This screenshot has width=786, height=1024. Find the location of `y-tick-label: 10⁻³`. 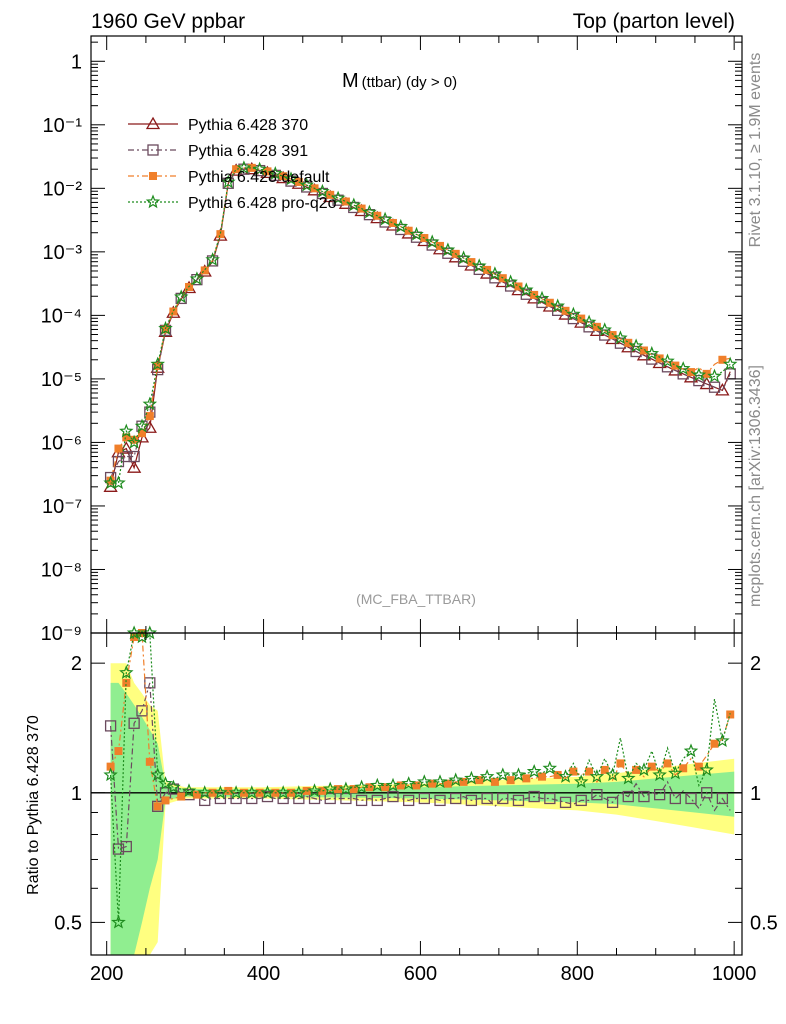

y-tick-label: 10⁻³ is located at coordinates (63, 253).